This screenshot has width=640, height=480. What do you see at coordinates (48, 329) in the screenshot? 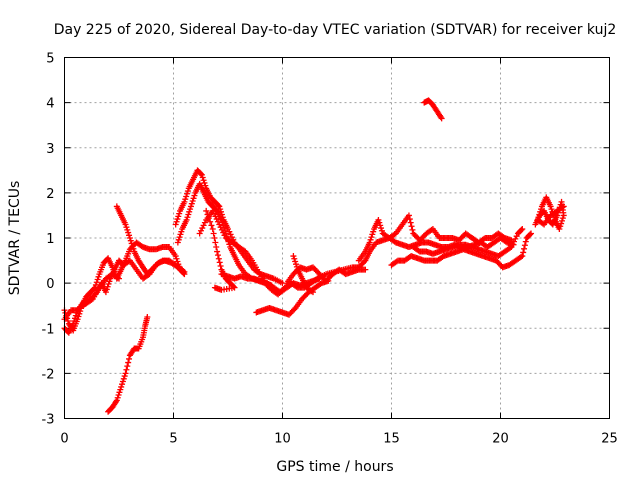
I see `y-tick-label: -1` at bounding box center [48, 329].